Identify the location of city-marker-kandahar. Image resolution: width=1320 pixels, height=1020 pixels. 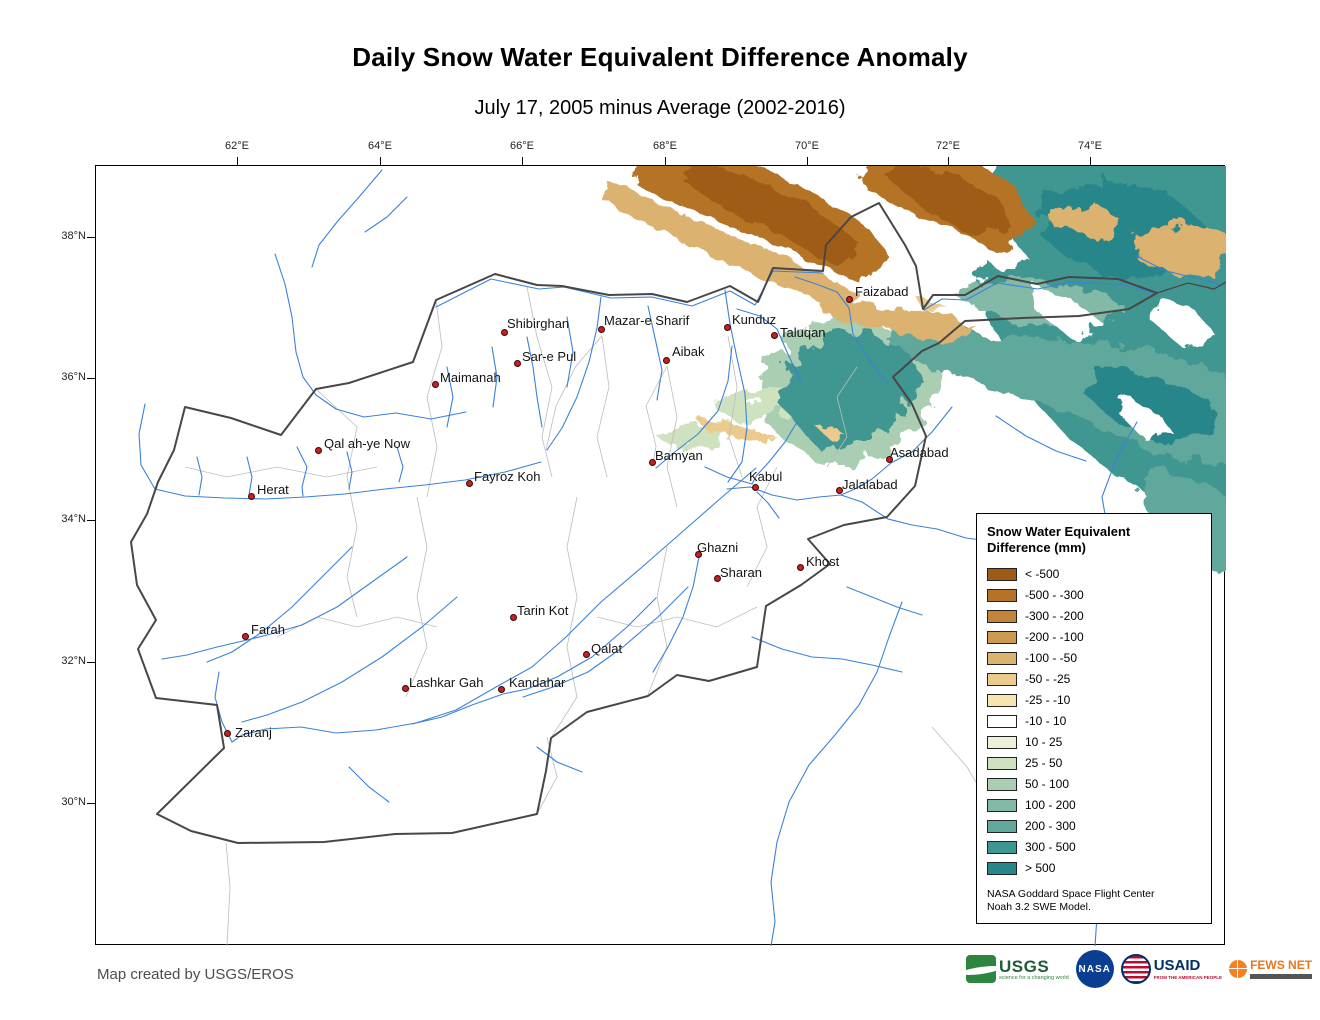
(501, 689).